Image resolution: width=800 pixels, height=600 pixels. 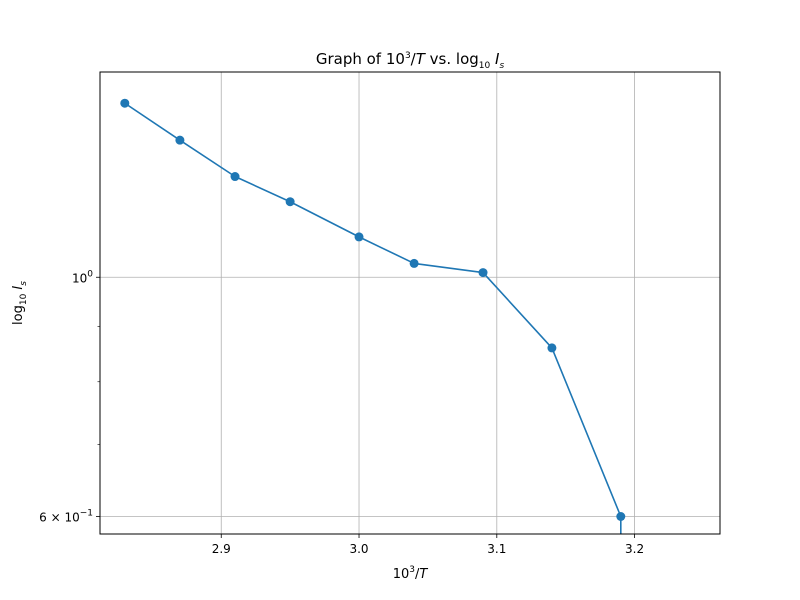 What do you see at coordinates (66, 517) in the screenshot?
I see `y-tick-label: 6 × 10⁻¹` at bounding box center [66, 517].